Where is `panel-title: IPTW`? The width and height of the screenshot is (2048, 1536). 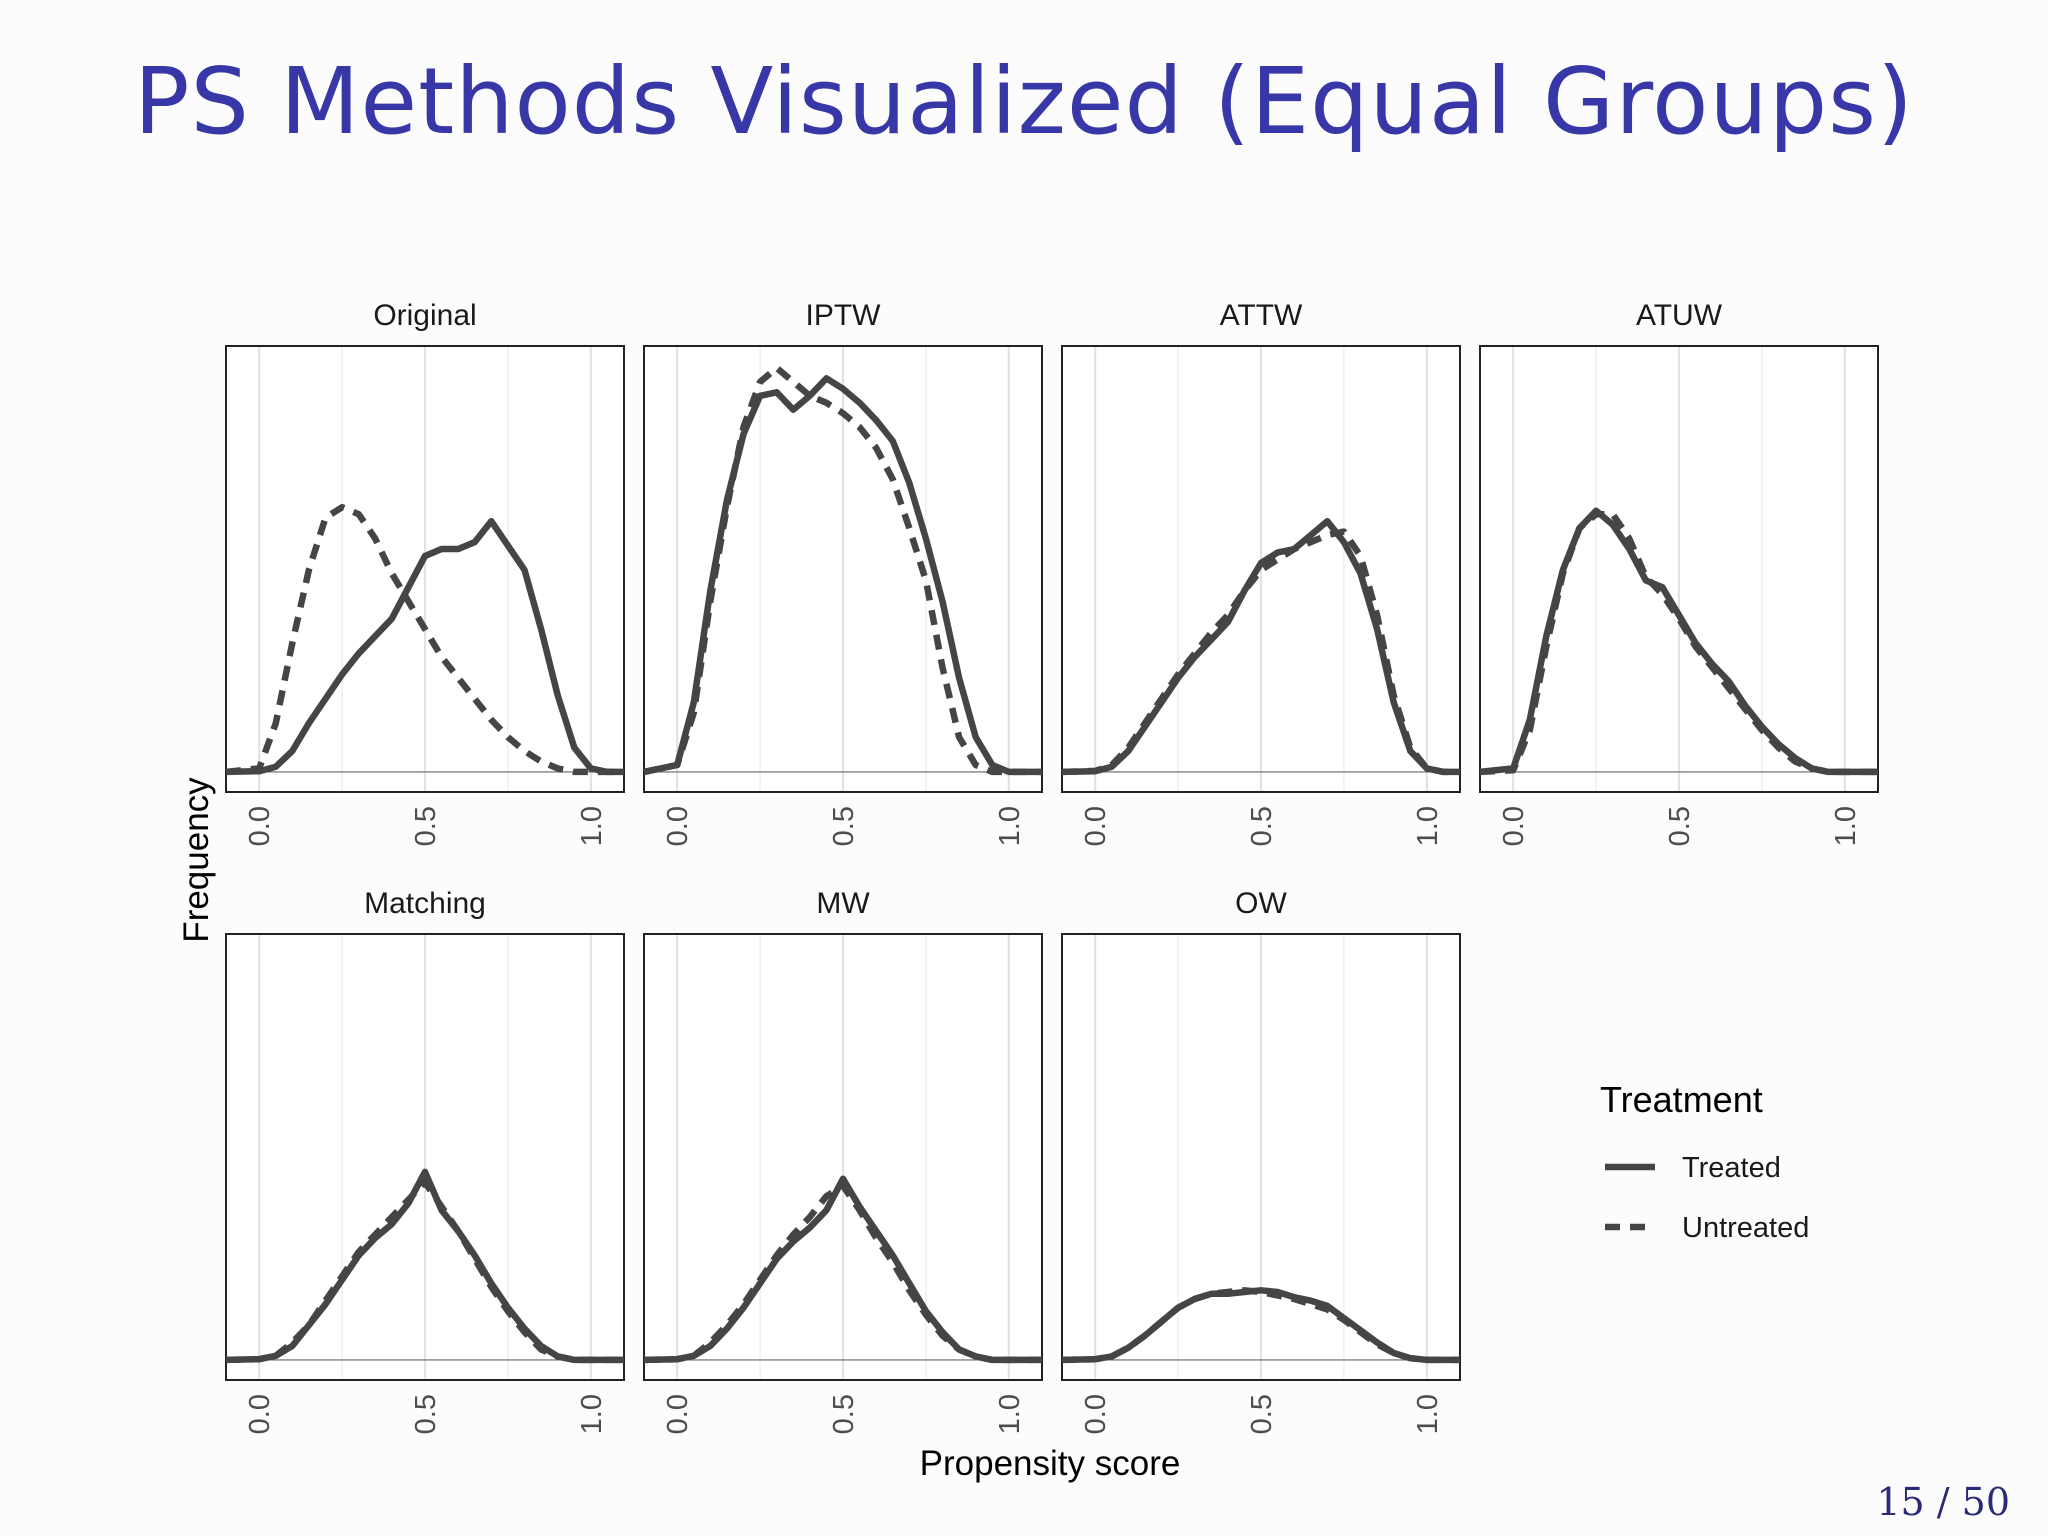 panel-title: IPTW is located at coordinates (844, 315).